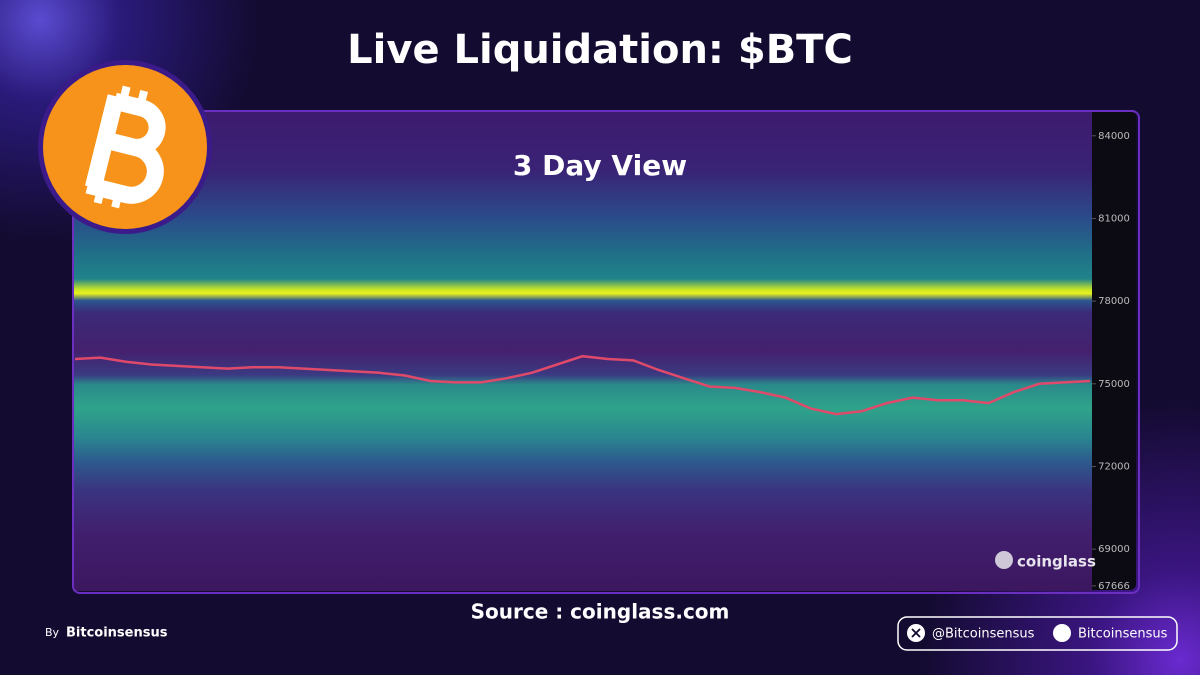 The image size is (1200, 675). What do you see at coordinates (1114, 549) in the screenshot?
I see `y-tick-label: 69000` at bounding box center [1114, 549].